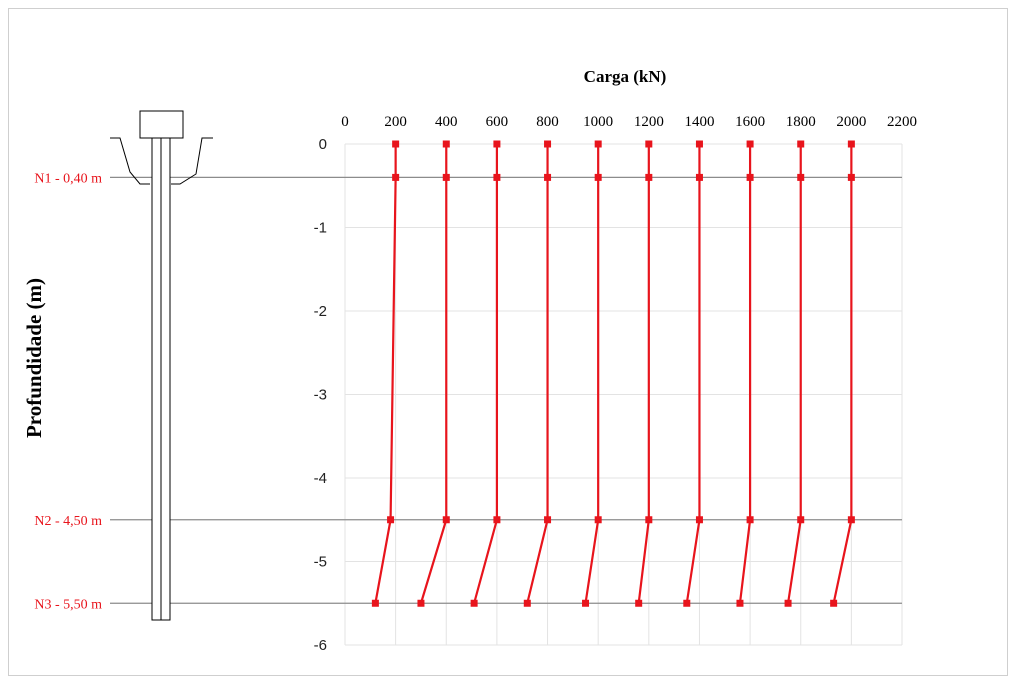  What do you see at coordinates (320, 478) in the screenshot?
I see `y-tick-label: -4` at bounding box center [320, 478].